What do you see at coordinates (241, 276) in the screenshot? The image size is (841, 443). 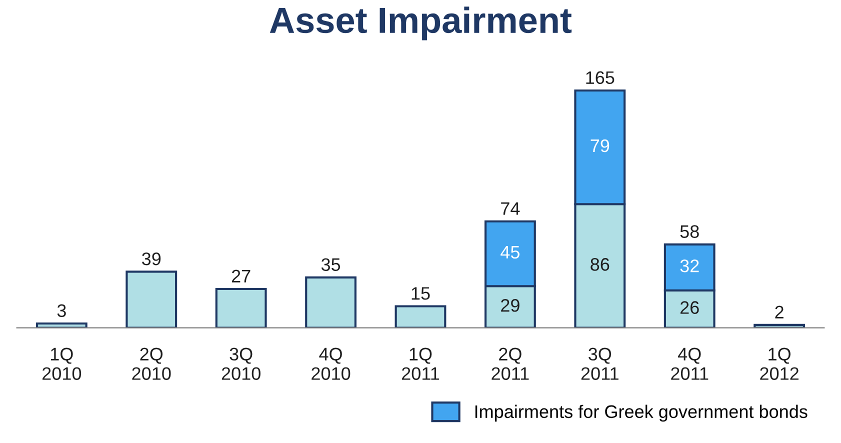 I see `total-label: 27` at bounding box center [241, 276].